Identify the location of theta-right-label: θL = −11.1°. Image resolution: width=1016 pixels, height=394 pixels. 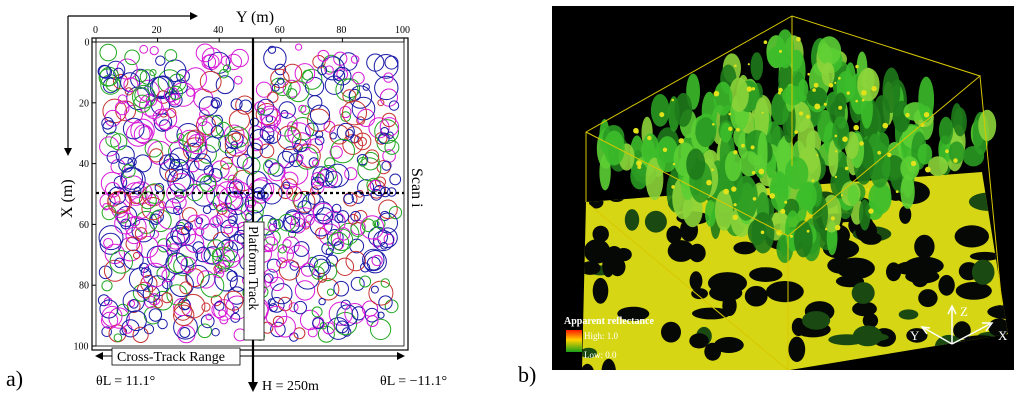
(413, 381).